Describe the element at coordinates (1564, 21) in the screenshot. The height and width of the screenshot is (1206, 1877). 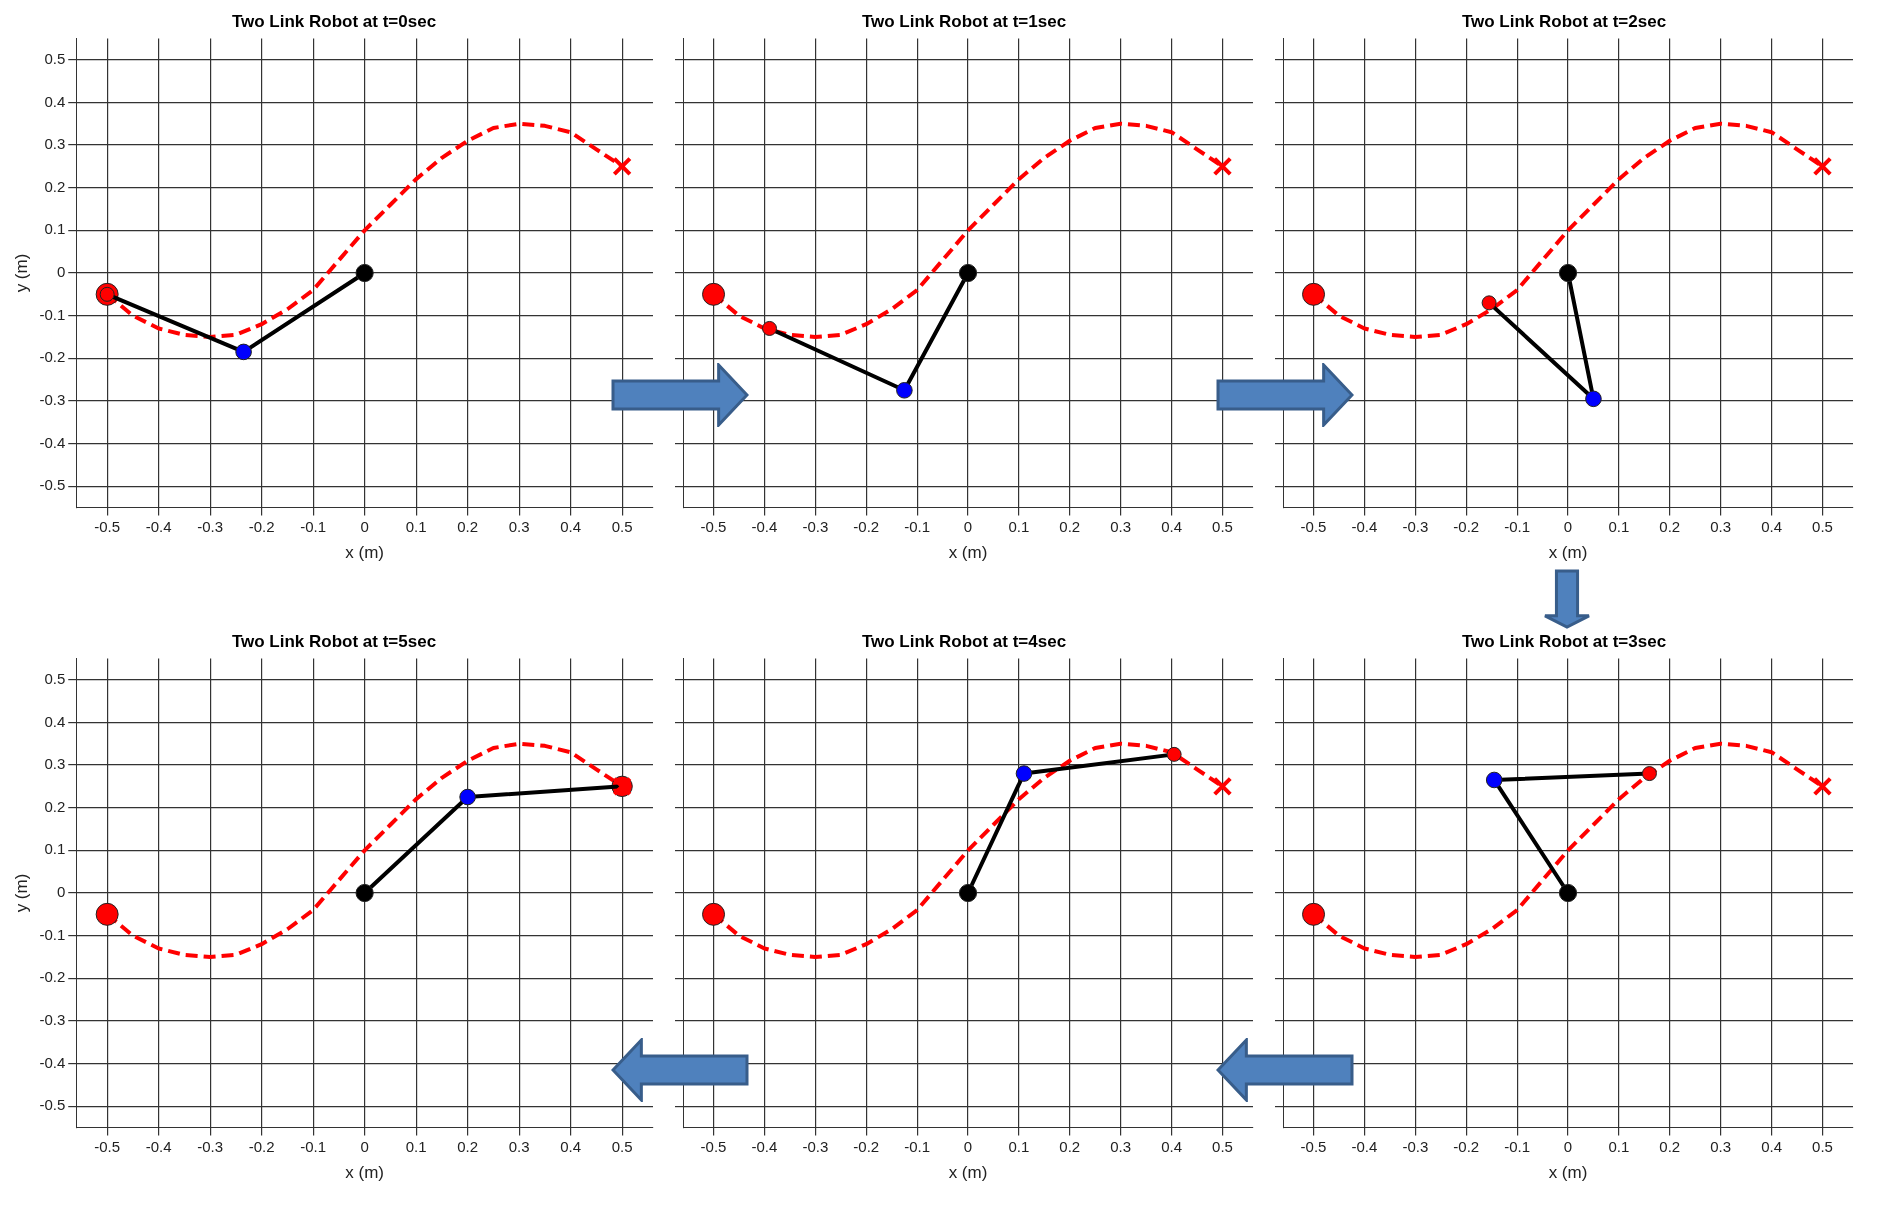
I see `chart-title: Two Link Robot at t=2sec` at that location.